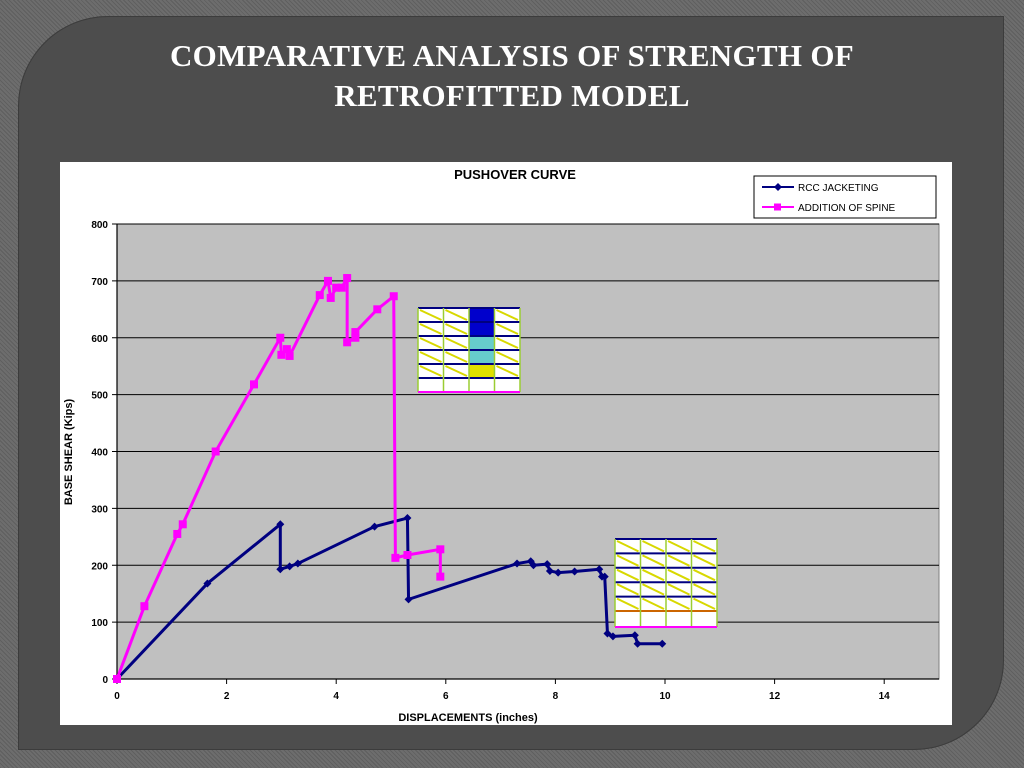 This screenshot has width=1024, height=768. I want to click on x-tick-label: 10, so click(665, 696).